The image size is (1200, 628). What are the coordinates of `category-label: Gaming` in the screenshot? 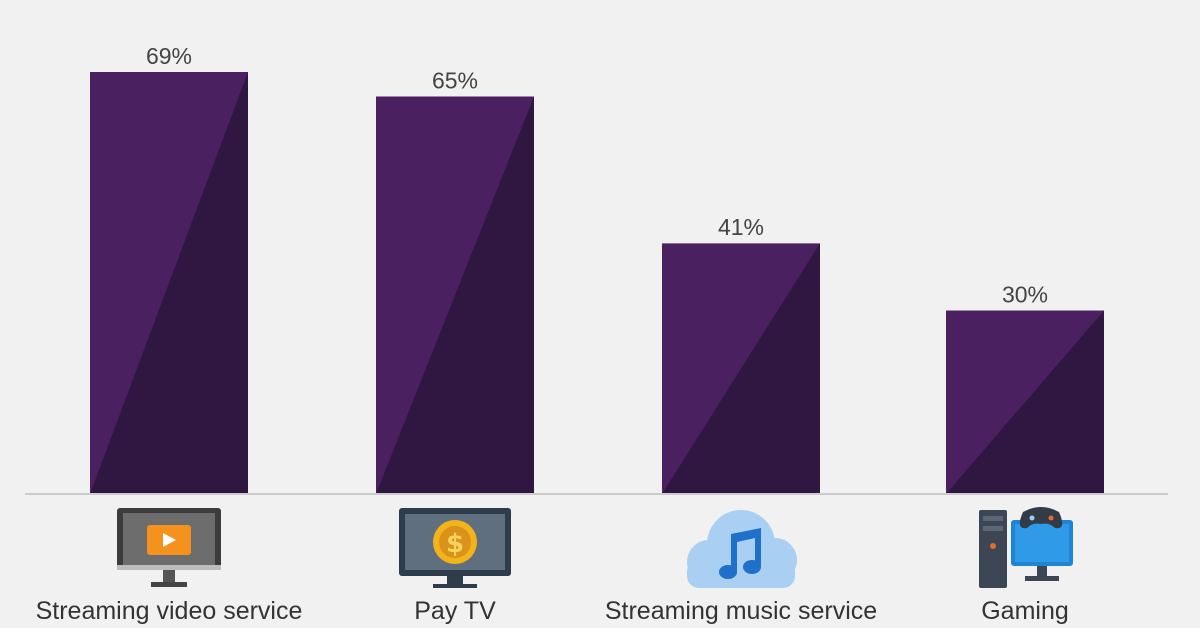 It's located at (1025, 611).